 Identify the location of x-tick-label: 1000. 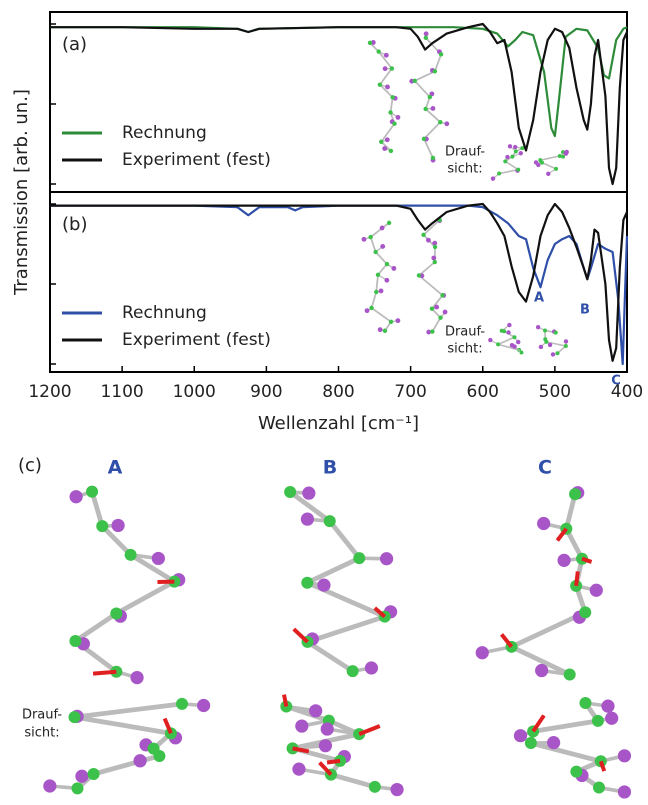
(194, 392).